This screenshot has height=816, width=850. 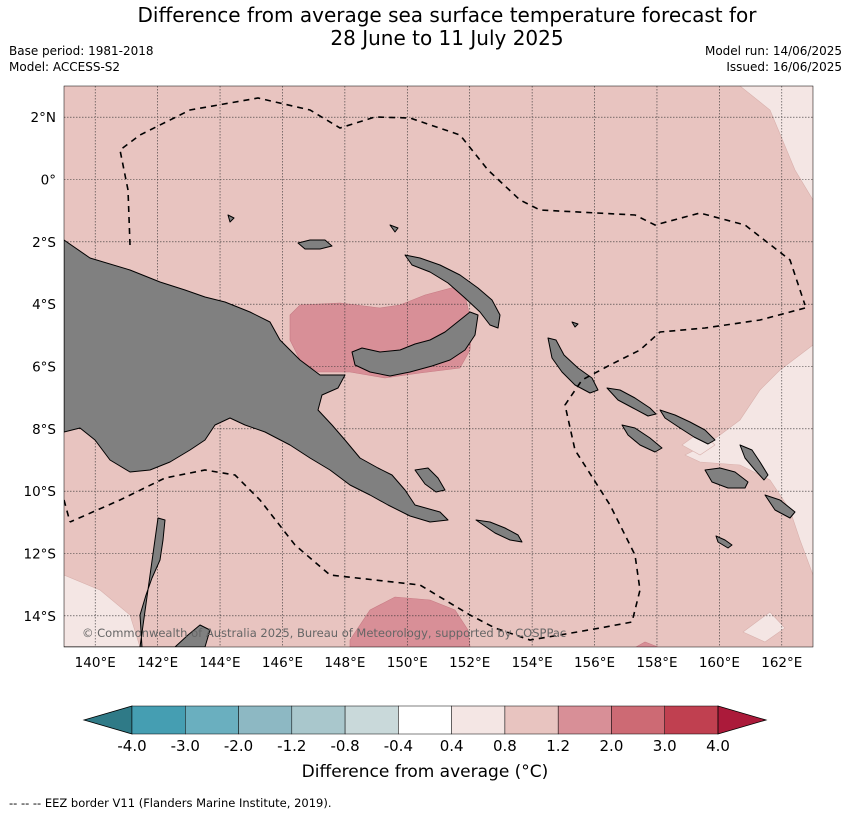 I want to click on lat-tick-label-4: 6°S, so click(x=44, y=368).